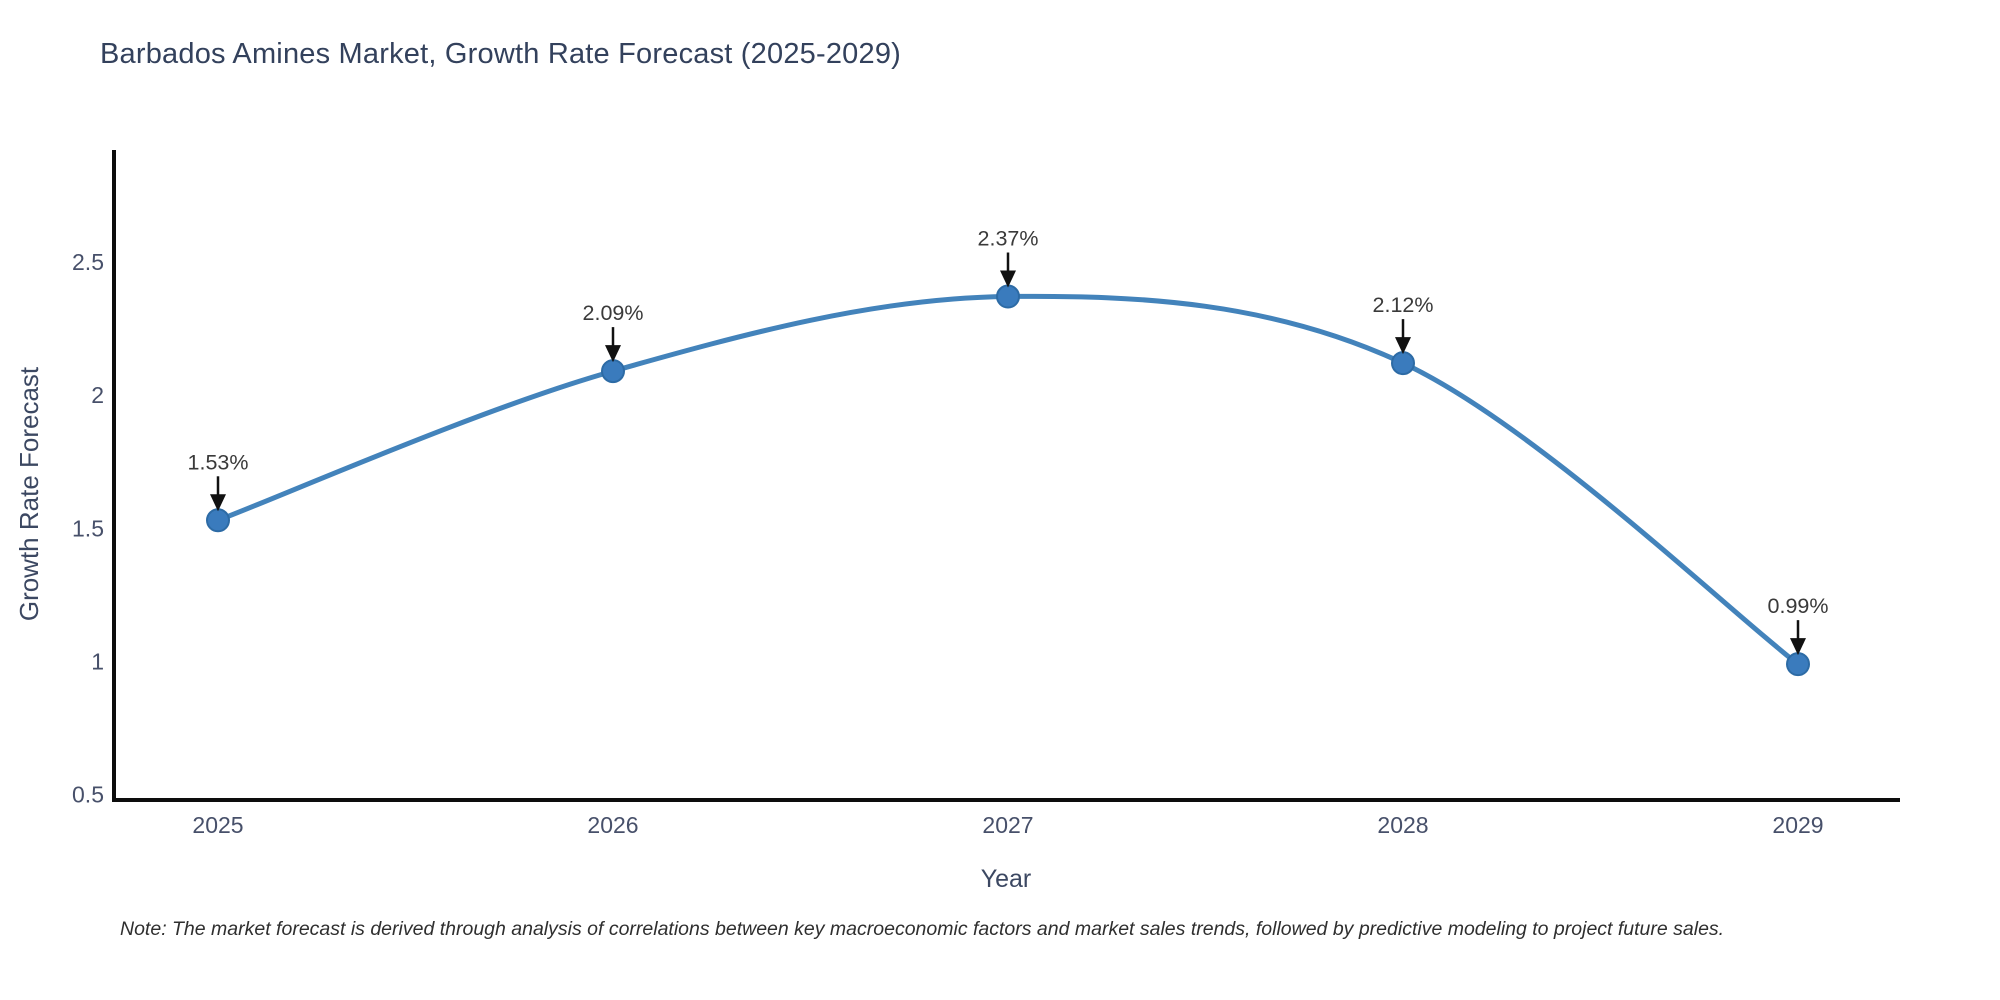 The height and width of the screenshot is (1000, 2000). What do you see at coordinates (1403, 305) in the screenshot?
I see `data-point-value-label: 2.12%` at bounding box center [1403, 305].